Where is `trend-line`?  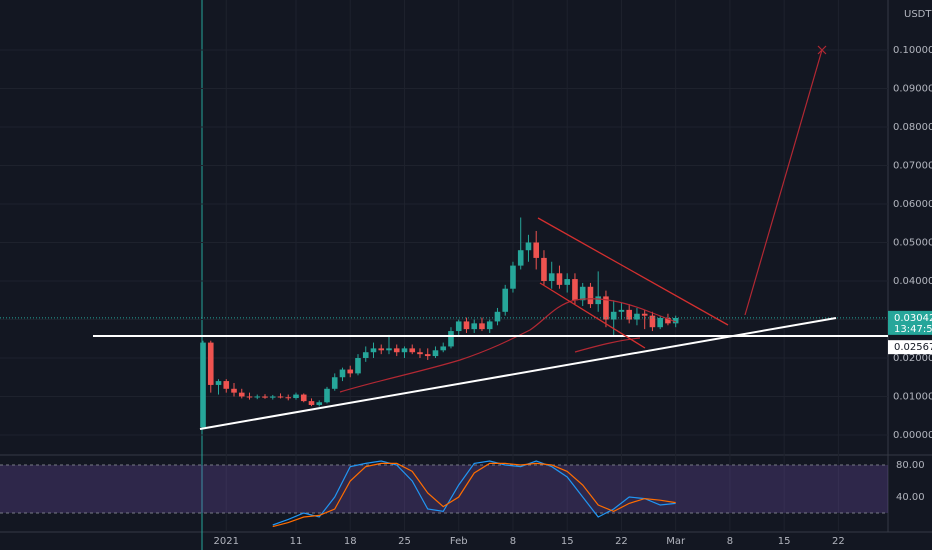
trend-line is located at coordinates (518, 373).